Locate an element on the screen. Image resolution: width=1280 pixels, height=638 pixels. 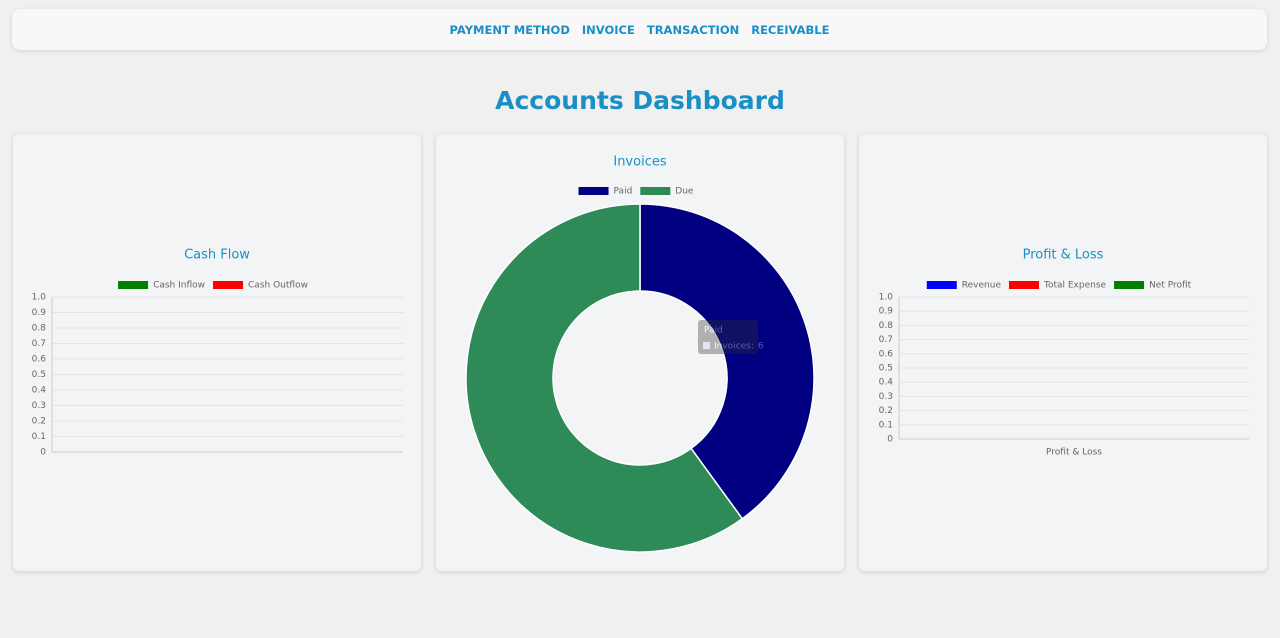
page-title: Accounts Dashboard is located at coordinates (640, 100).